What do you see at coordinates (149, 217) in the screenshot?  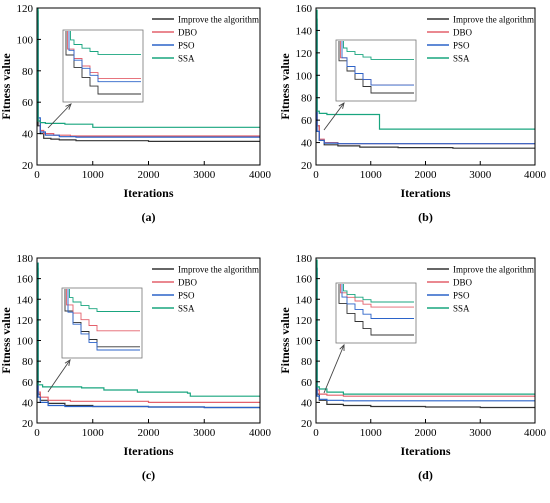 I see `panel-label: (a)` at bounding box center [149, 217].